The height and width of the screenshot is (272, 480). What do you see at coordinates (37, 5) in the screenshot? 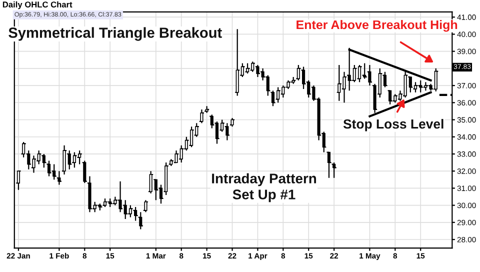
I see `chart-title: Daily OHLC Chart` at bounding box center [37, 5].